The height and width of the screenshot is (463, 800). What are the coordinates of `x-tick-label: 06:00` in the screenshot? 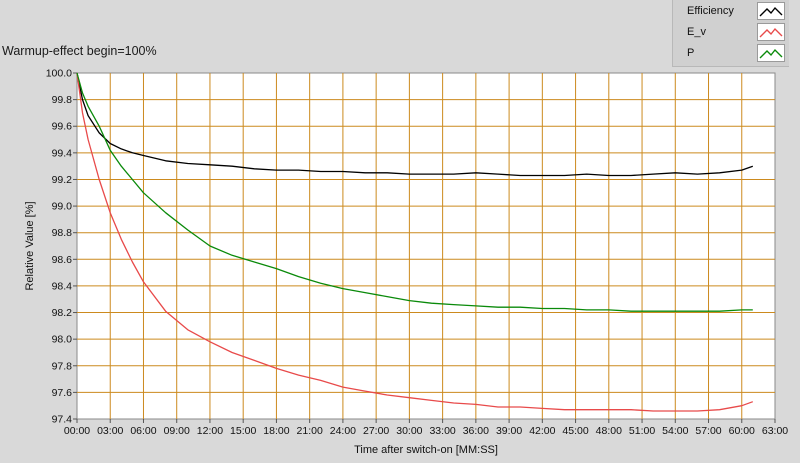 It's located at (143, 431).